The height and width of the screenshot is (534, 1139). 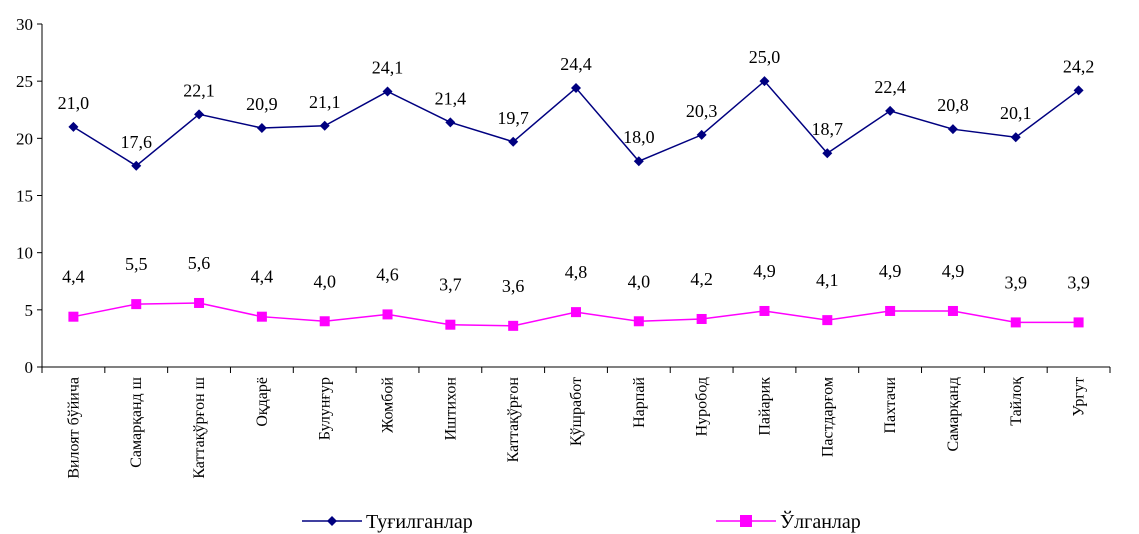 What do you see at coordinates (388, 67) in the screenshot?
I see `data-label: 24,1` at bounding box center [388, 67].